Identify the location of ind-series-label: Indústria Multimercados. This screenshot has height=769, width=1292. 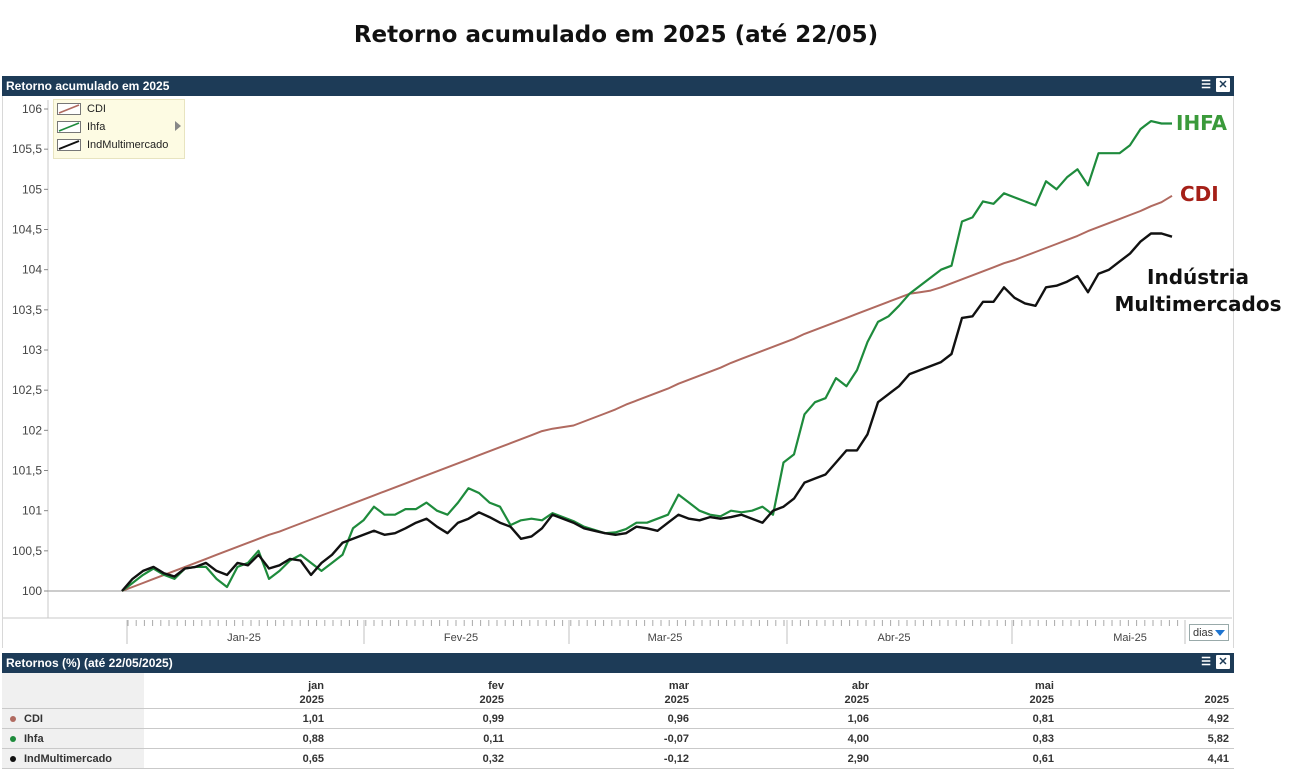
(1198, 291).